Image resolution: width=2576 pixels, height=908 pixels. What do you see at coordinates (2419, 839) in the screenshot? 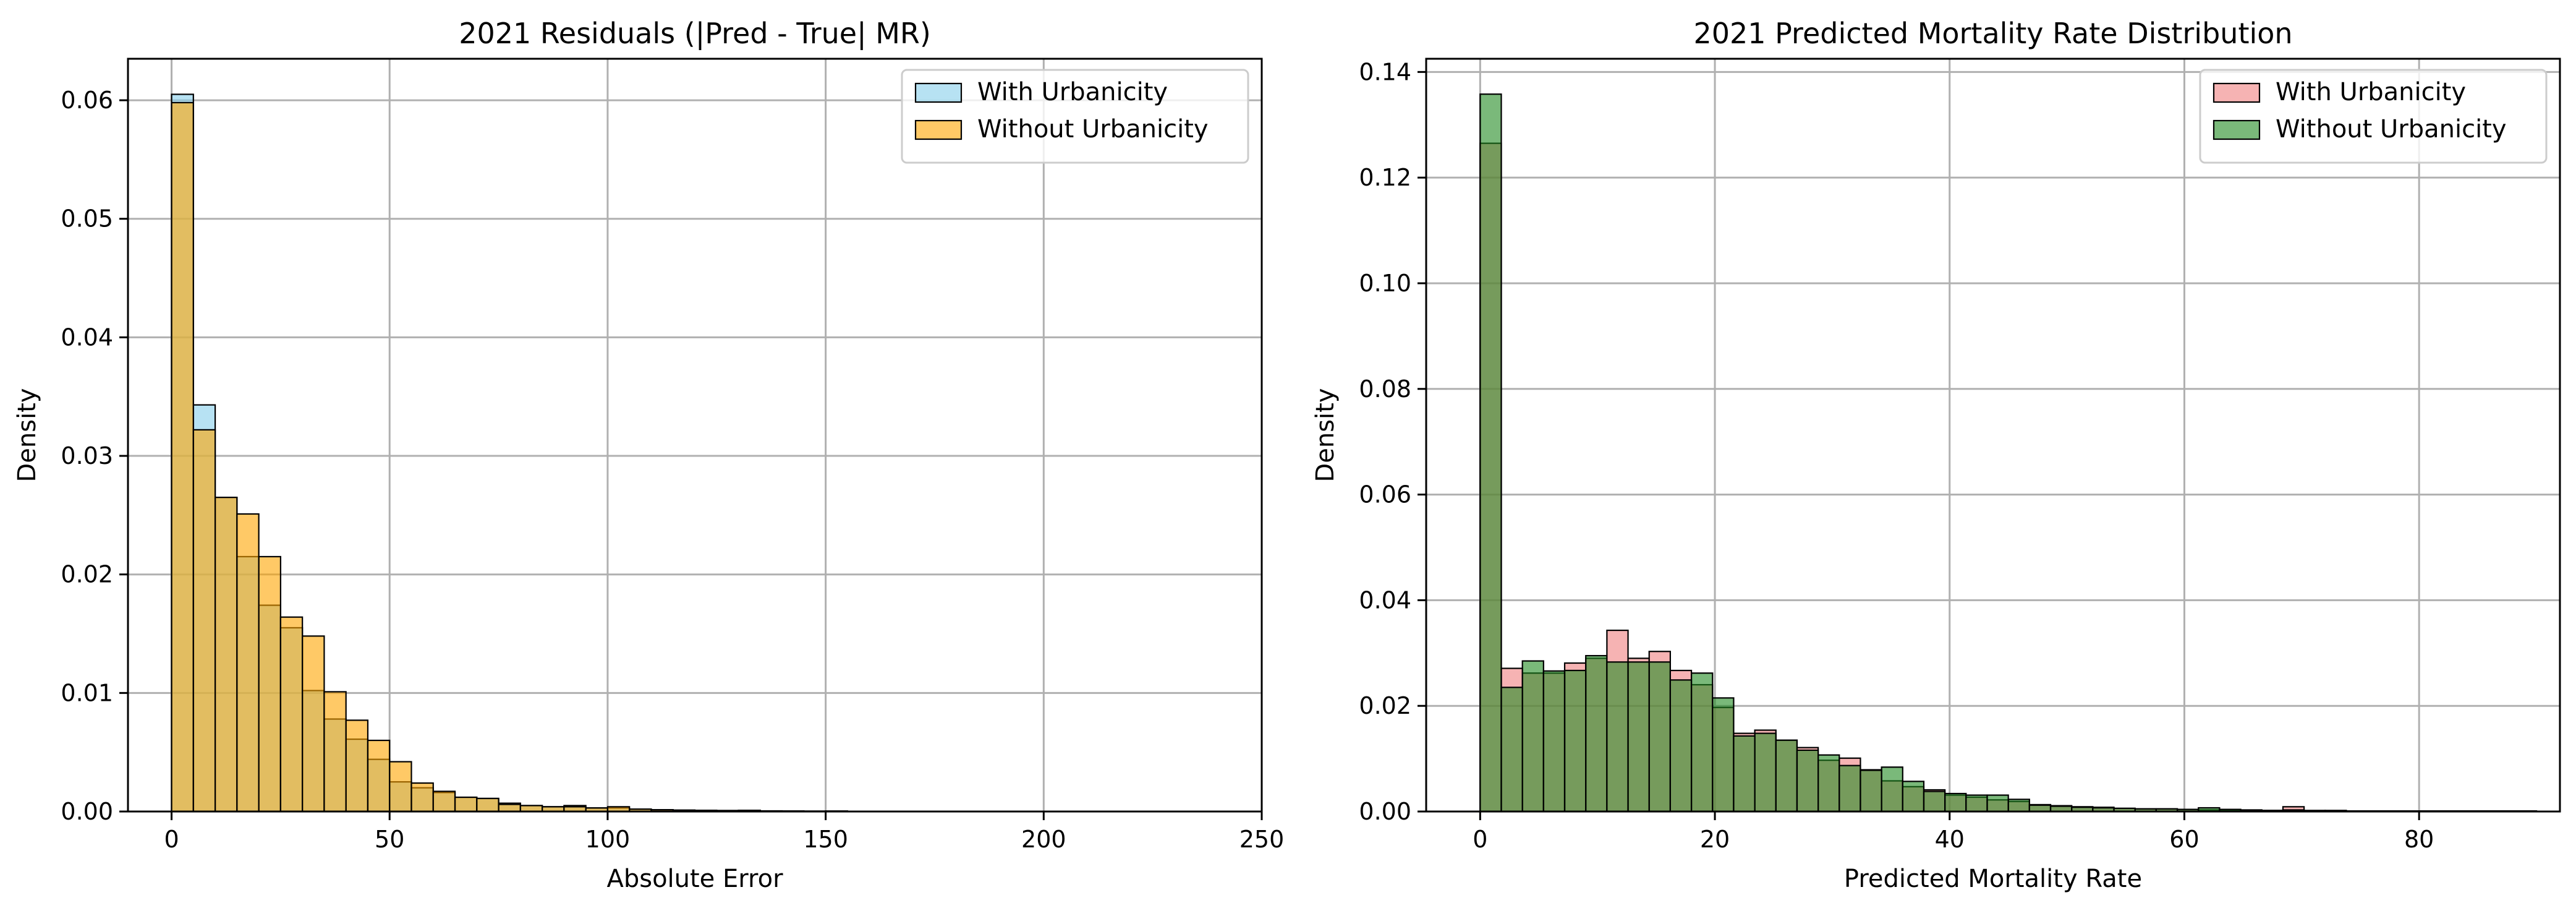
I see `x-tick-label: 80` at bounding box center [2419, 839].